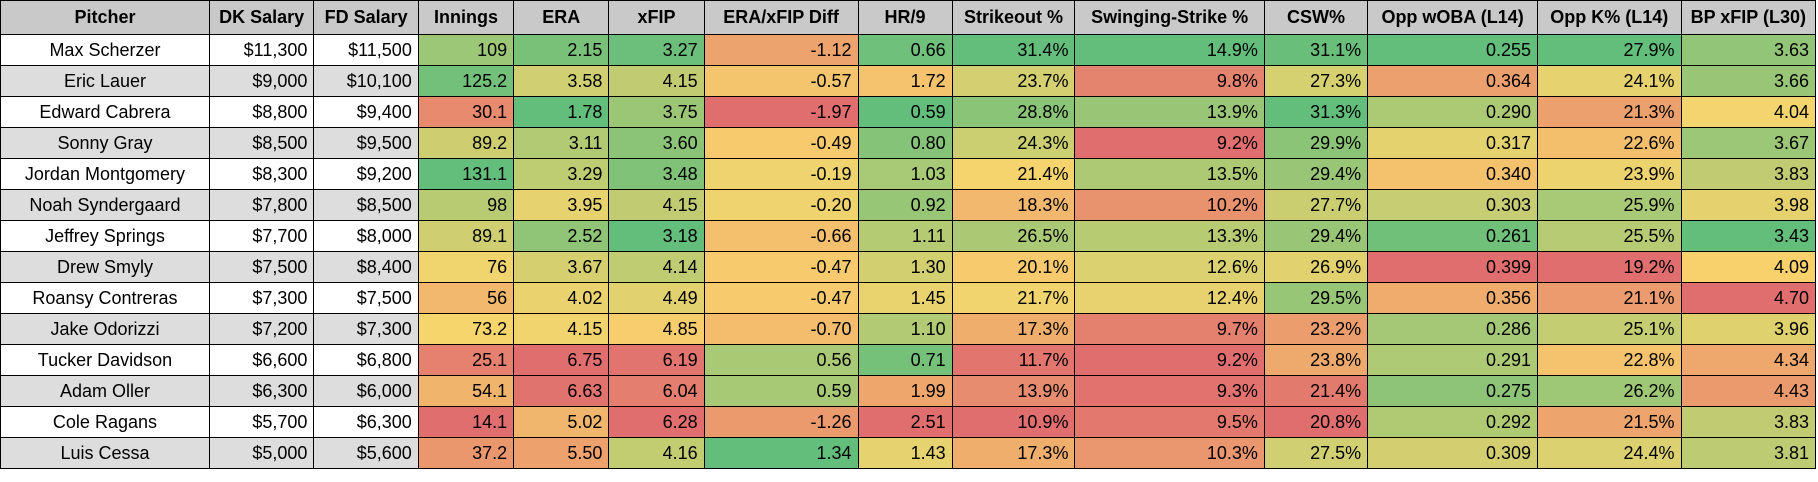 Image resolution: width=1818 pixels, height=482 pixels. Describe the element at coordinates (105, 329) in the screenshot. I see `cell-pitcher: Jake Odorizzi` at that location.